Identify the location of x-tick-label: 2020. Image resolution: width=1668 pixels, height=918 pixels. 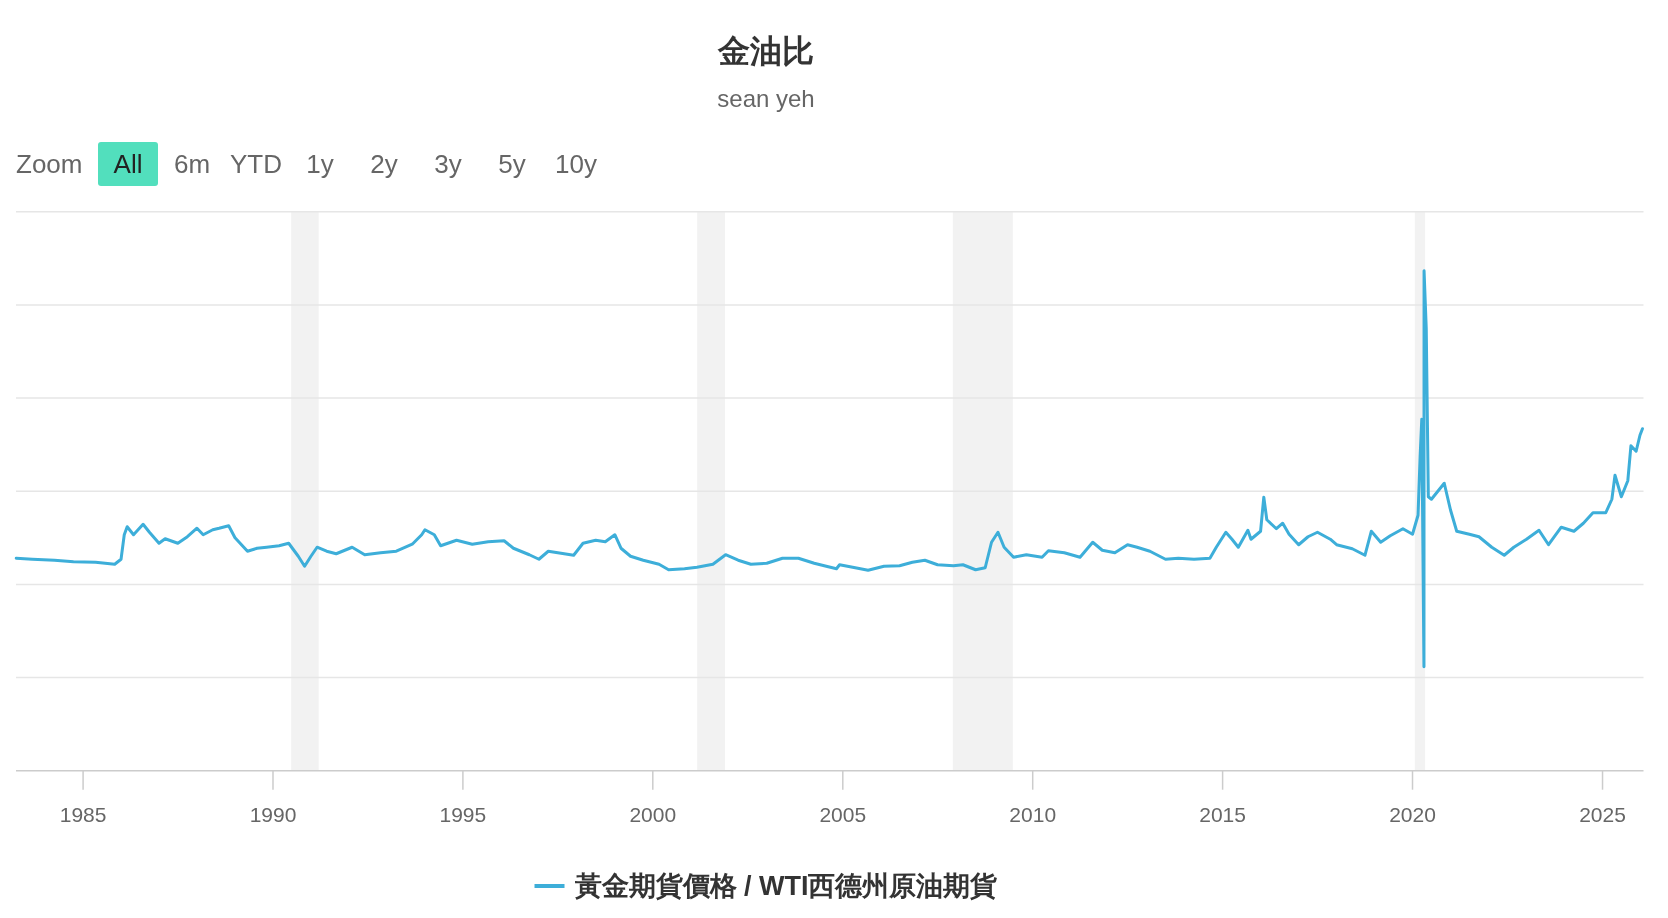
(1412, 814).